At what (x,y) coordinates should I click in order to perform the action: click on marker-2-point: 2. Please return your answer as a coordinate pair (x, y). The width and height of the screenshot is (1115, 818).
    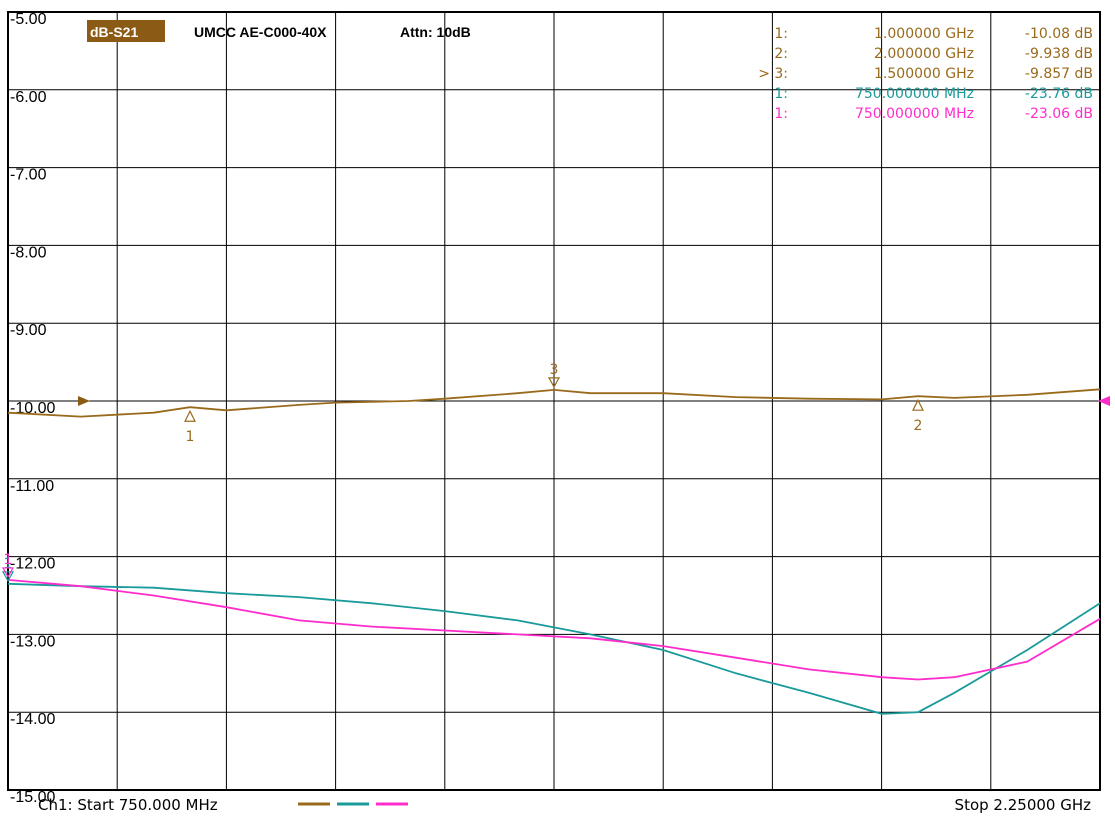
    Looking at the image, I should click on (918, 416).